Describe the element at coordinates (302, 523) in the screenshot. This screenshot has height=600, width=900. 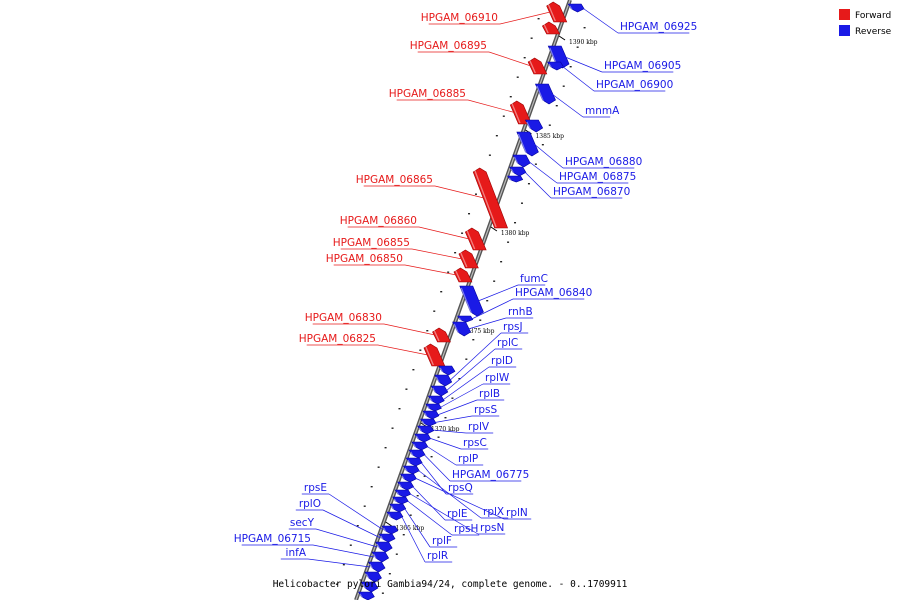
I see `gene-label-secY: secY` at that location.